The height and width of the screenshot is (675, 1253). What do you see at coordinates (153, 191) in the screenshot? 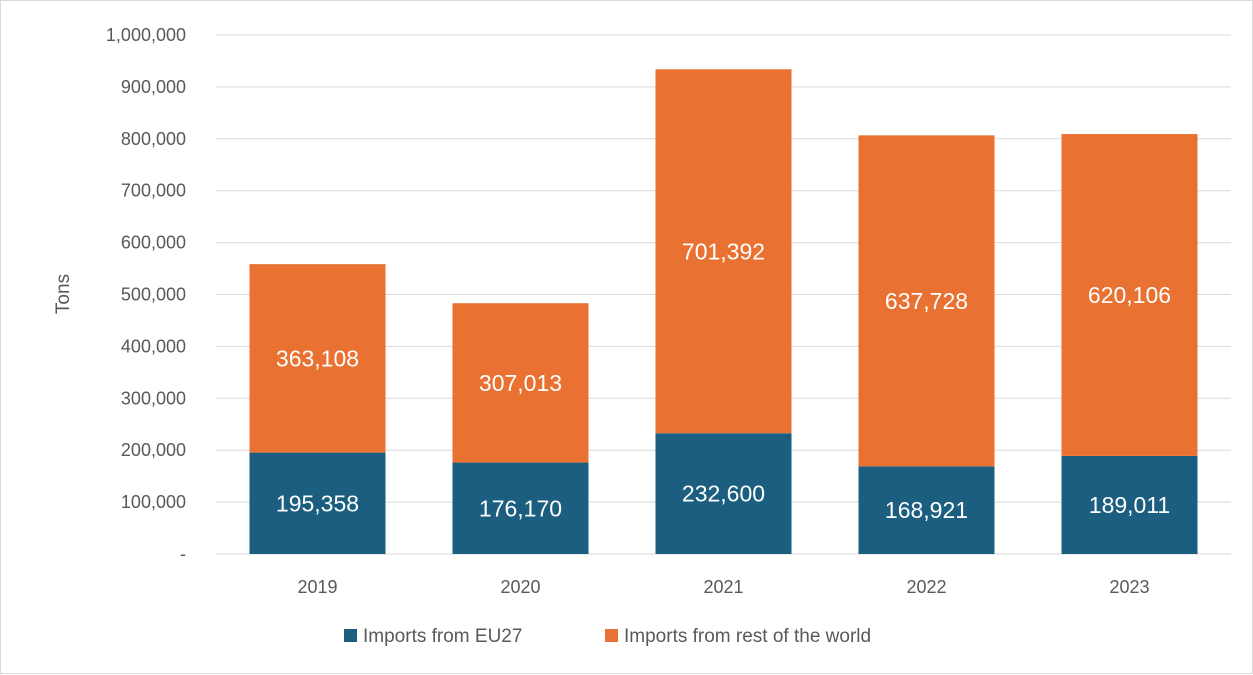
I see `y-tick-label: 700,000` at bounding box center [153, 191].